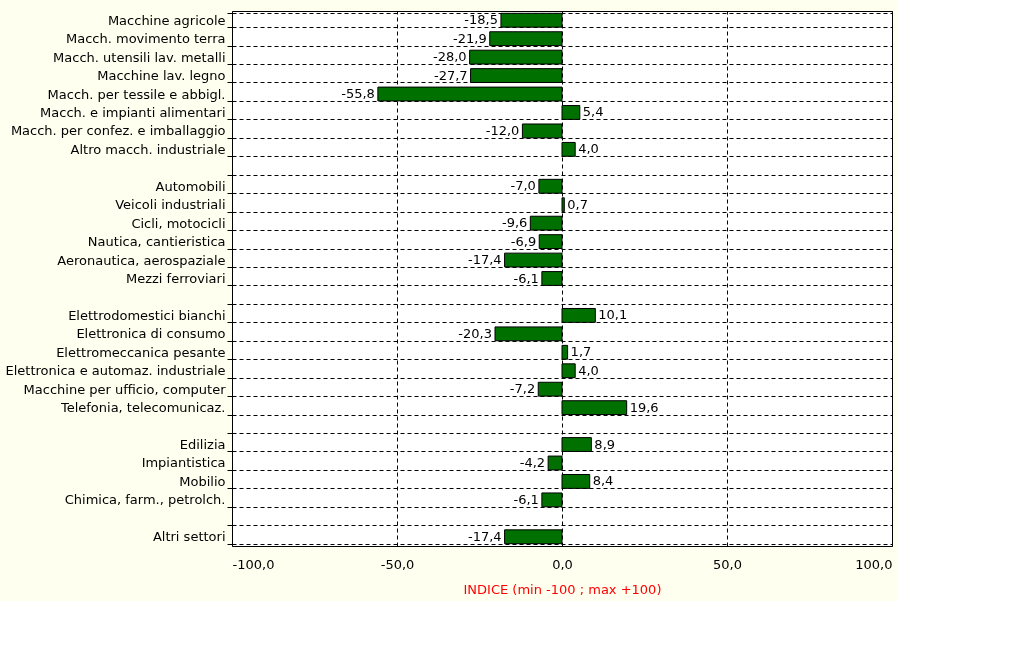 The height and width of the screenshot is (657, 1012). Describe the element at coordinates (175, 278) in the screenshot. I see `y-tick-label: Mezzi ferroviari` at that location.